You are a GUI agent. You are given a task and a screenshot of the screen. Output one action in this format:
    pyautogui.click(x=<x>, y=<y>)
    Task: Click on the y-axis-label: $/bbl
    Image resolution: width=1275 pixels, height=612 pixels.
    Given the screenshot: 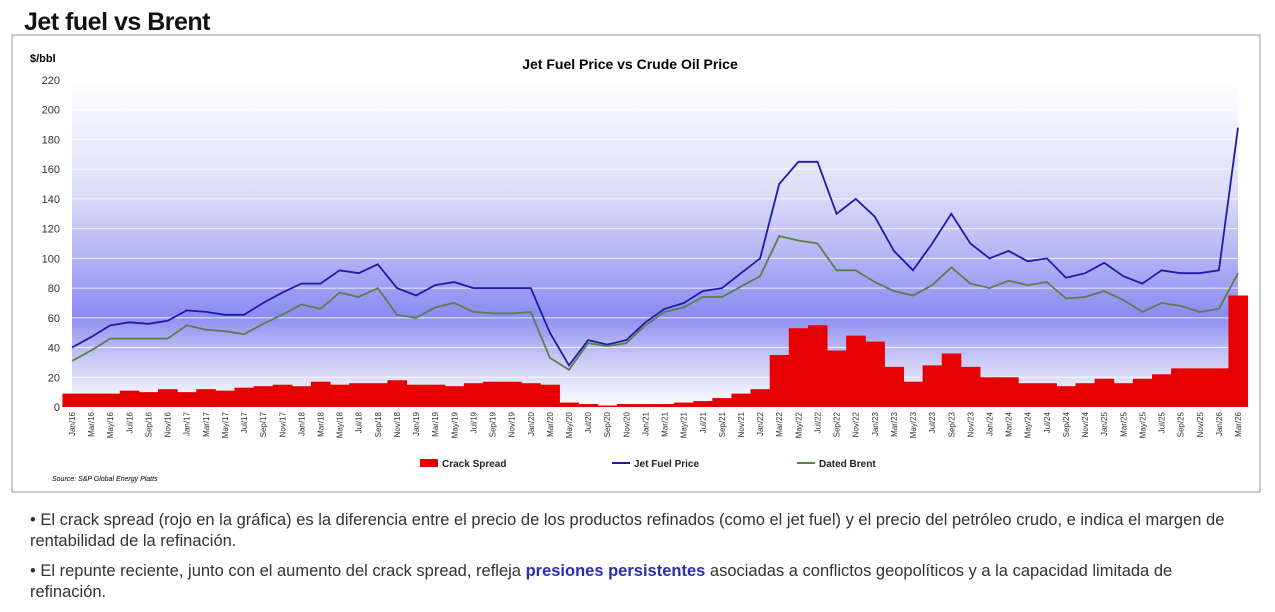 What is the action you would take?
    pyautogui.click(x=43, y=59)
    